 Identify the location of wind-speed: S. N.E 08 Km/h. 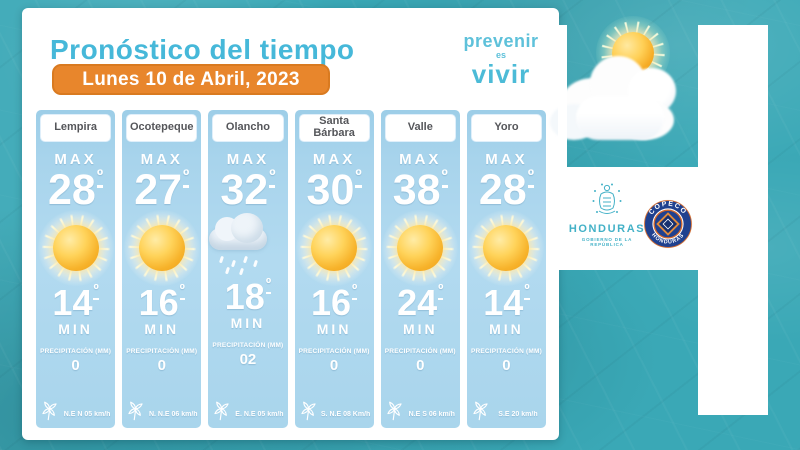
(345, 414).